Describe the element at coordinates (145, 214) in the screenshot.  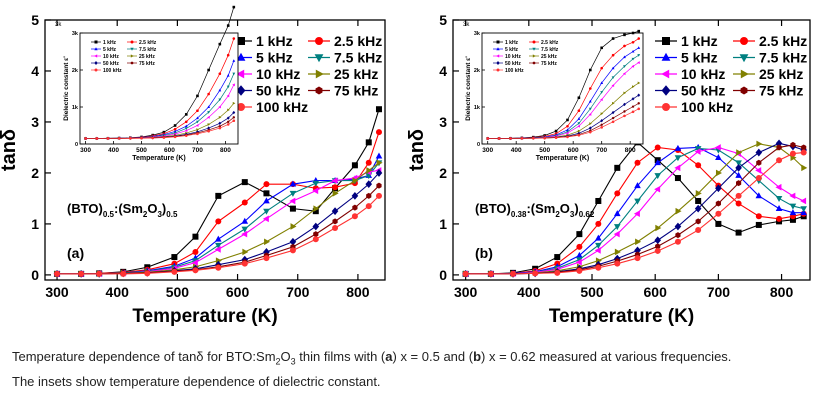
I see `composition-part: 2` at that location.